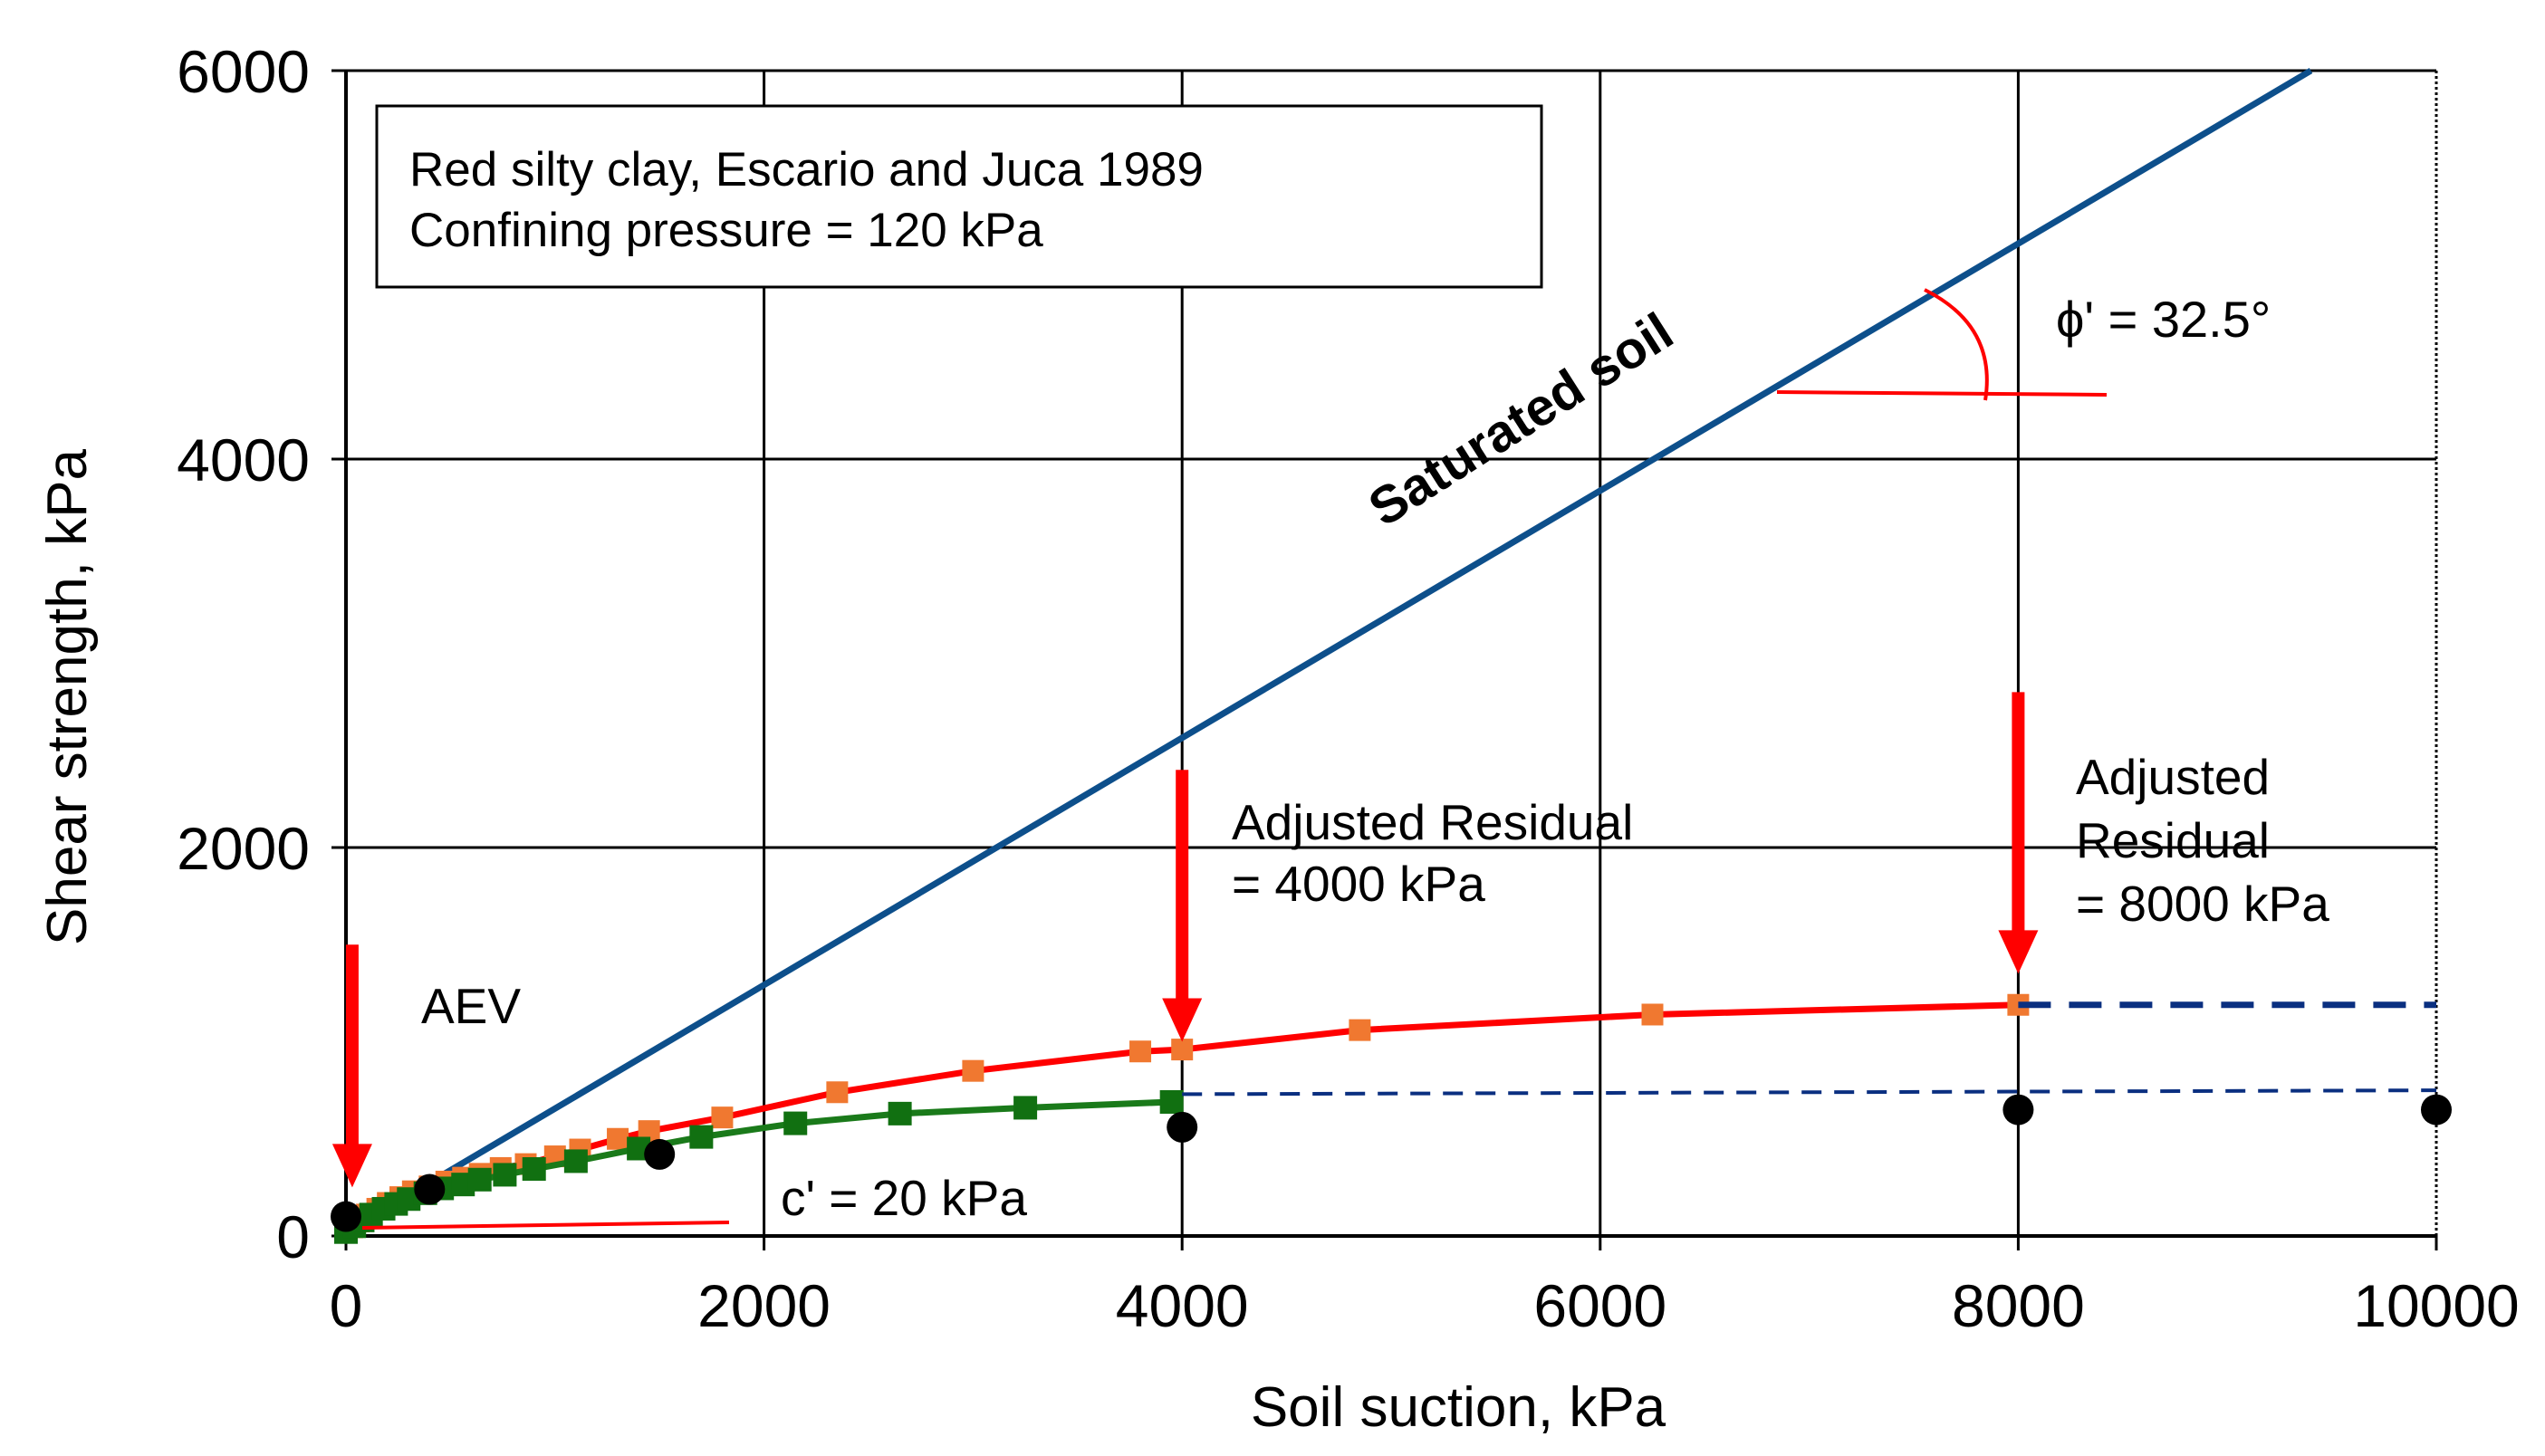 The width and height of the screenshot is (2545, 1456). What do you see at coordinates (2203, 904) in the screenshot?
I see `residual-8000-line-3: = 8000 kPa` at bounding box center [2203, 904].